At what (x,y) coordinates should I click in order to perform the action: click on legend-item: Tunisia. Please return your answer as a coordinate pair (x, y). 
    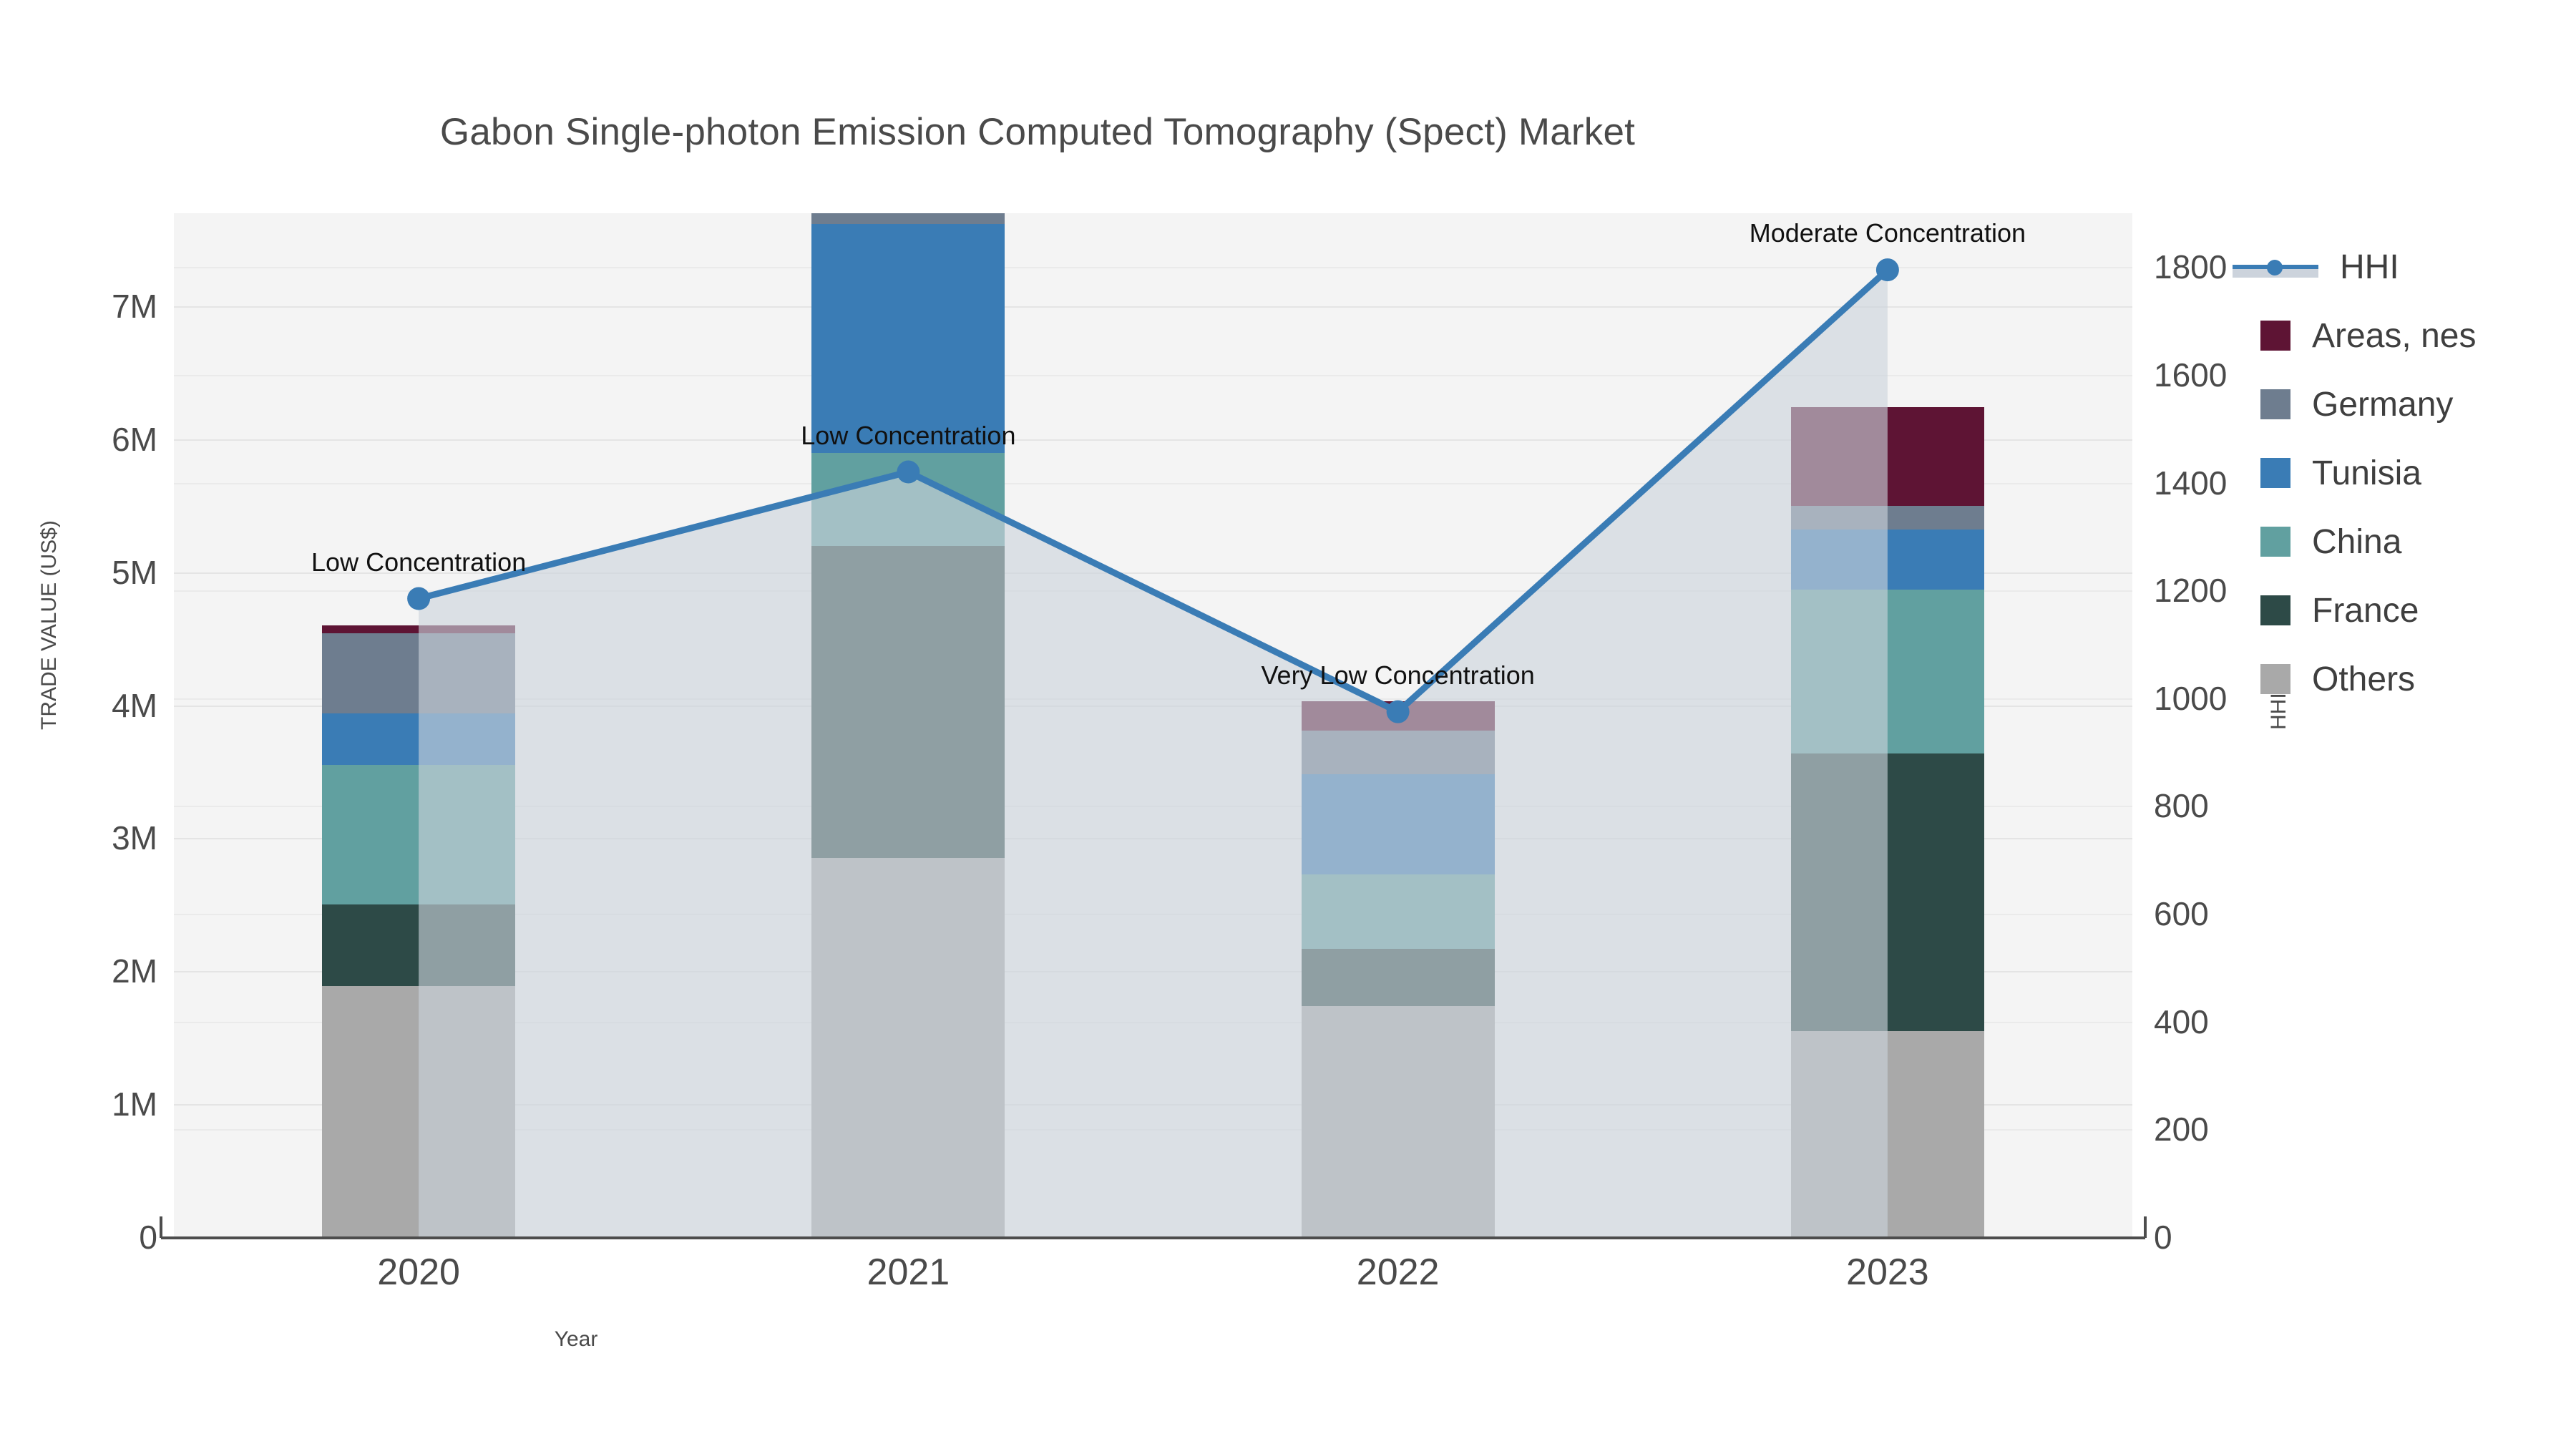
    Looking at the image, I should click on (2354, 473).